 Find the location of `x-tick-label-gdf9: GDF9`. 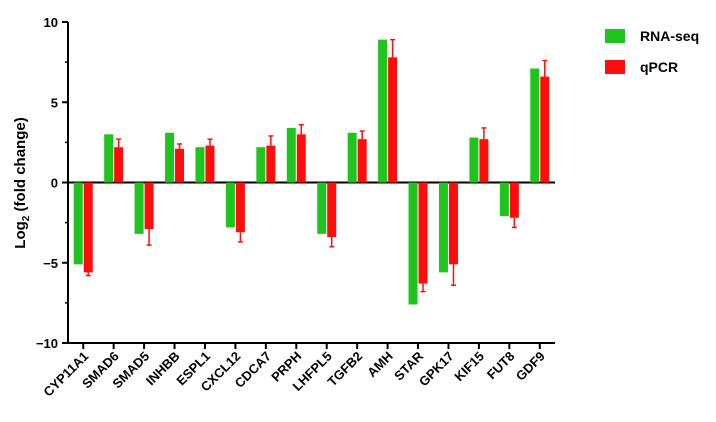

x-tick-label-gdf9: GDF9 is located at coordinates (530, 366).